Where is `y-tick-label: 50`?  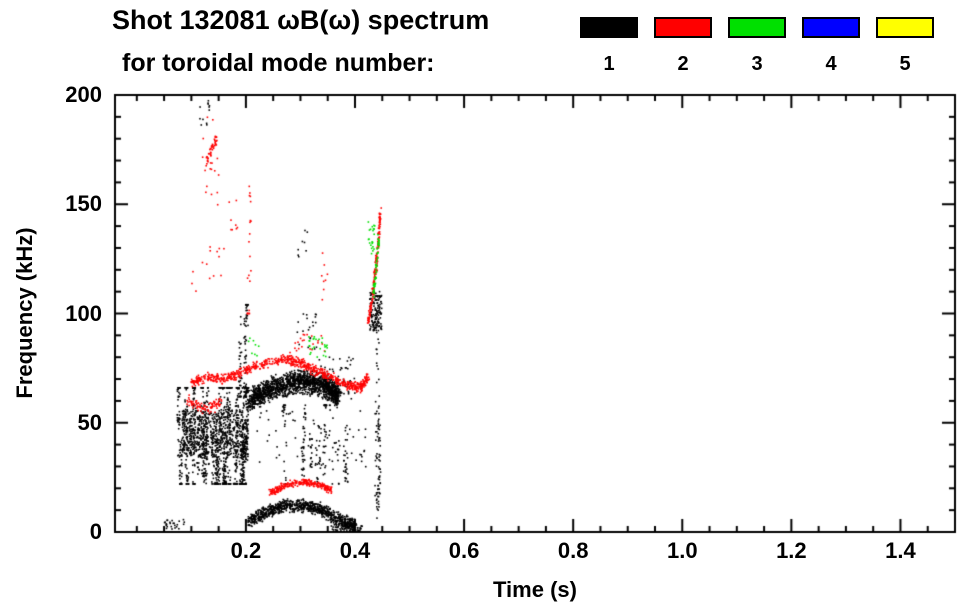 y-tick-label: 50 is located at coordinates (89, 422).